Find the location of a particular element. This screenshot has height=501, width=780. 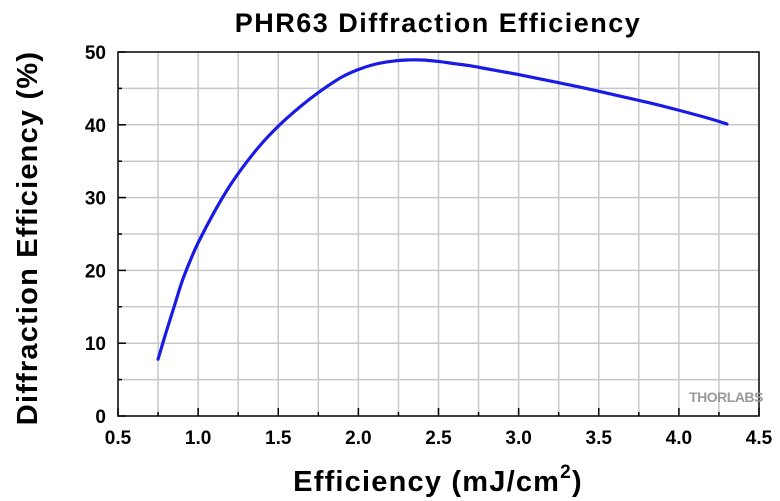

y-tick-label: 30 is located at coordinates (95, 199).